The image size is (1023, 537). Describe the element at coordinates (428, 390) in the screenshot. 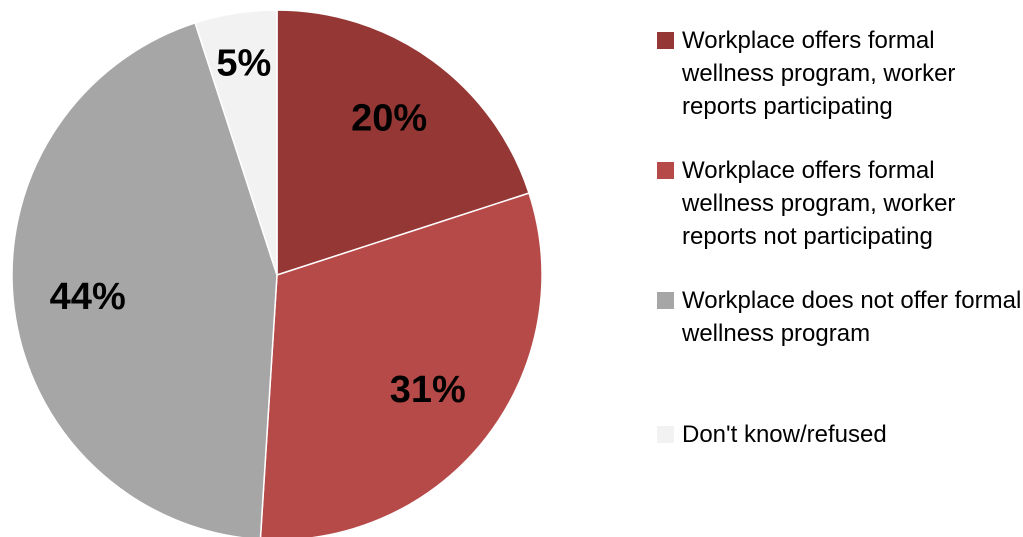

I see `data-label: 31%` at that location.